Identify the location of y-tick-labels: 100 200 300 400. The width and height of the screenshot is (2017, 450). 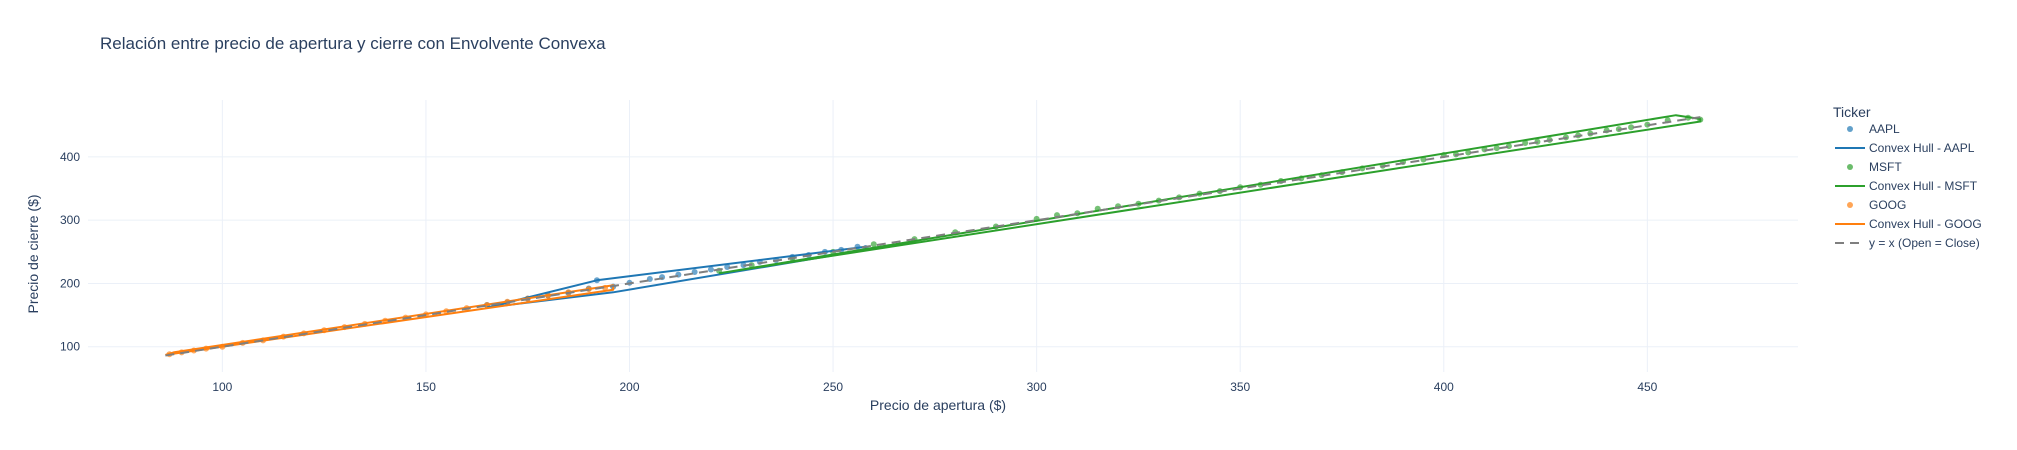
(70, 252).